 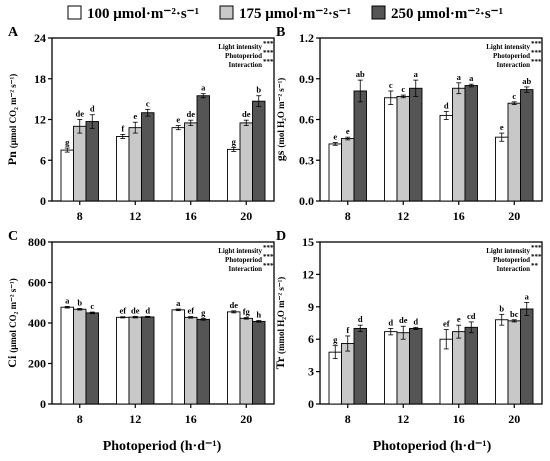 I want to click on significance-letter: cd, so click(x=471, y=316).